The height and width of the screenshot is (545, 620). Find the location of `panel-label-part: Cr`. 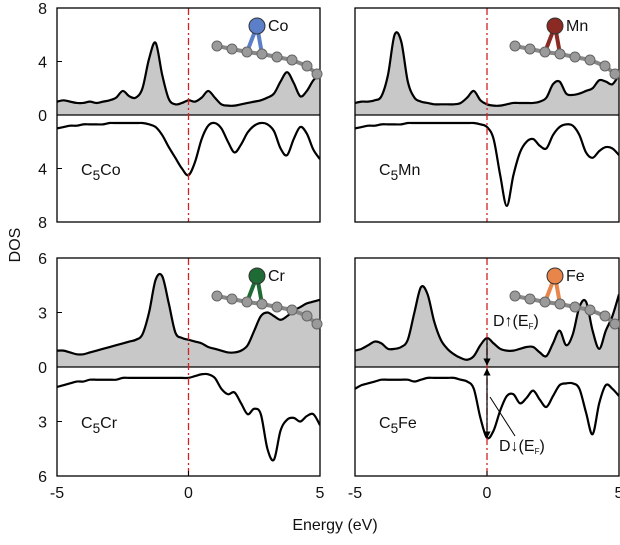

panel-label-part: Cr is located at coordinates (109, 423).